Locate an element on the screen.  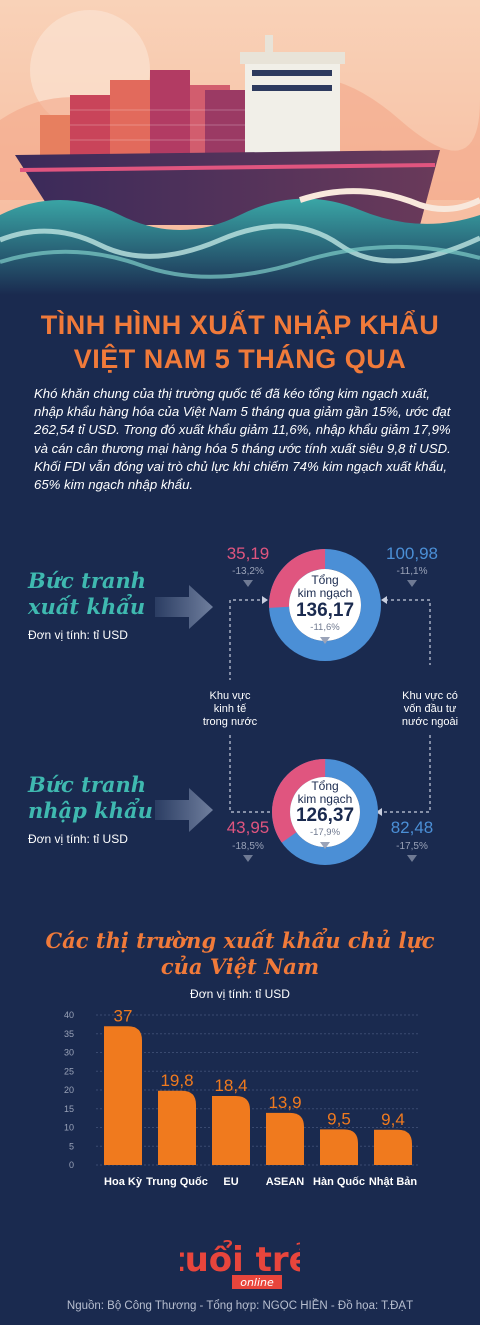
export-fdi-down-arrow-icon is located at coordinates (412, 583).